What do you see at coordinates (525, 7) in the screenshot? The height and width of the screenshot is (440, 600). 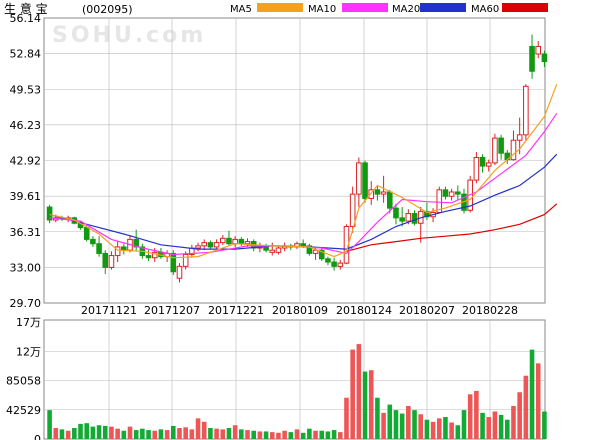 I see `legend-ma60-swatch` at bounding box center [525, 7].